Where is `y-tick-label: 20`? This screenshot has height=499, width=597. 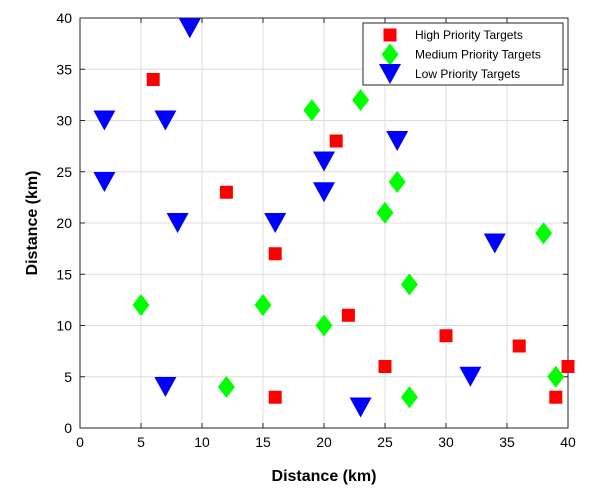 y-tick-label: 20 is located at coordinates (64, 223).